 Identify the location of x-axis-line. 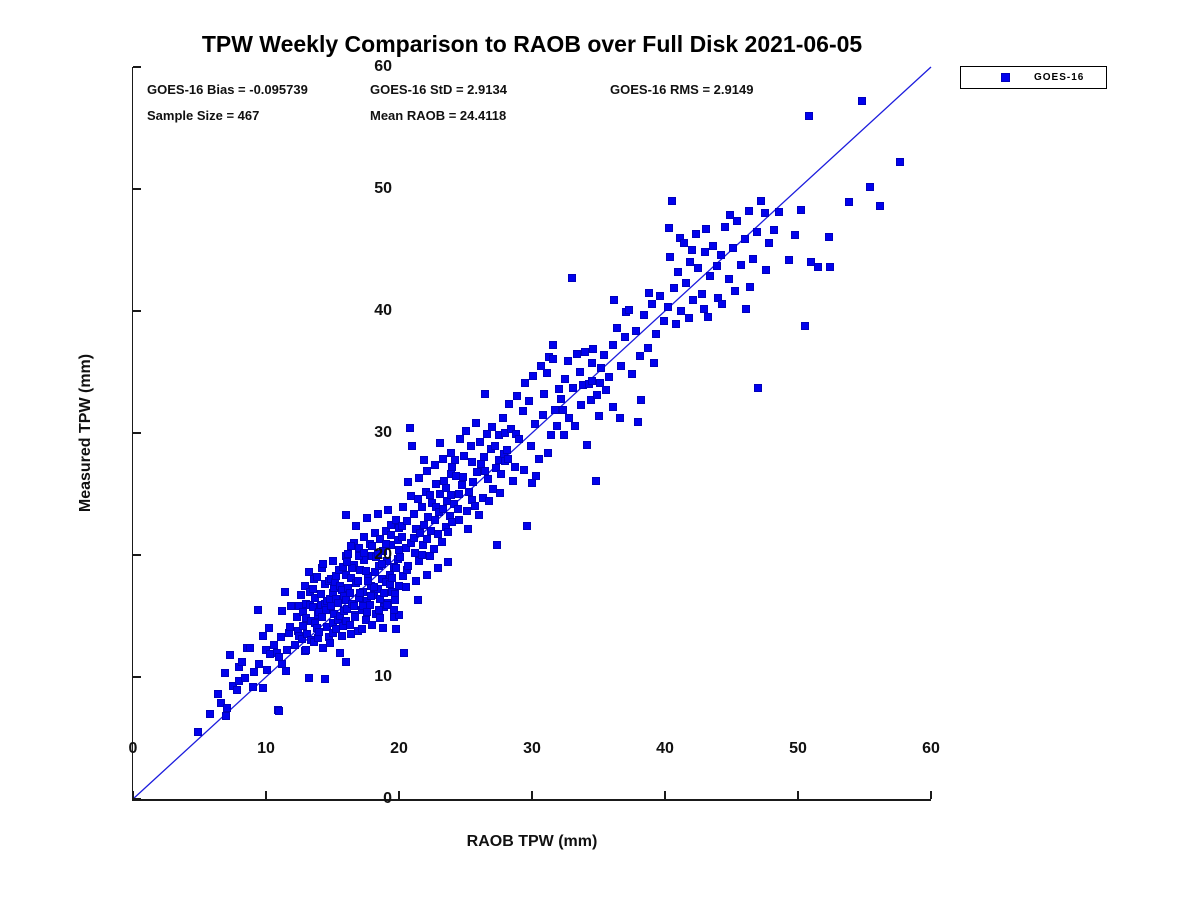
(531, 800).